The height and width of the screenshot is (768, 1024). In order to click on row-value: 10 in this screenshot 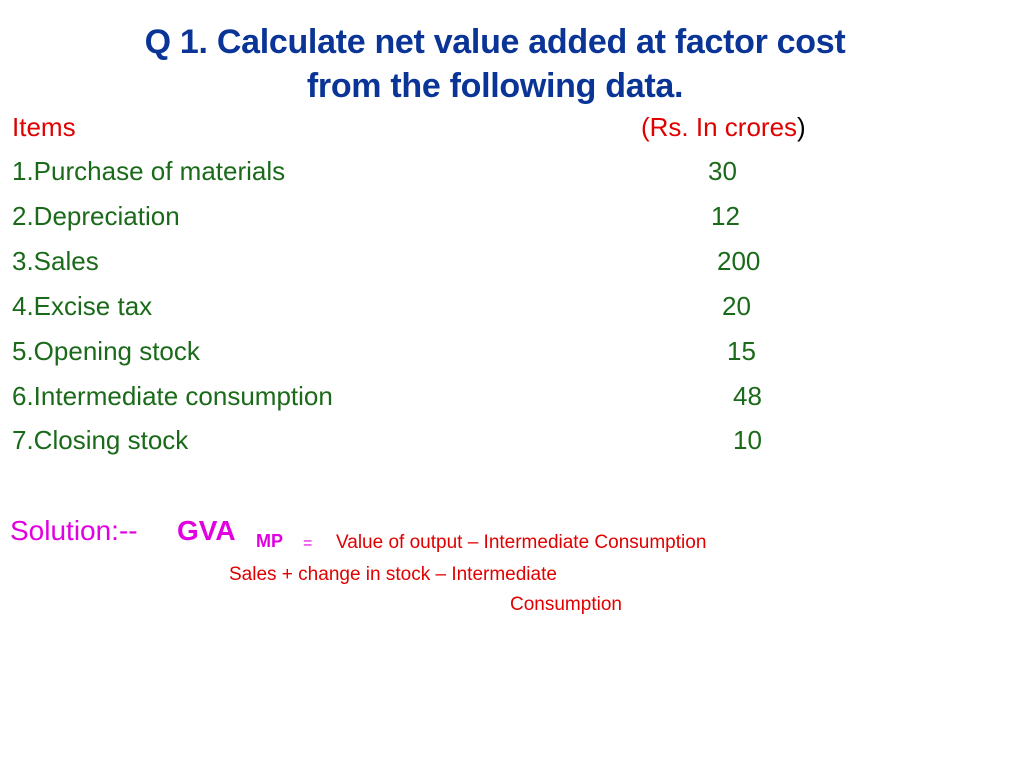, I will do `click(747, 440)`.